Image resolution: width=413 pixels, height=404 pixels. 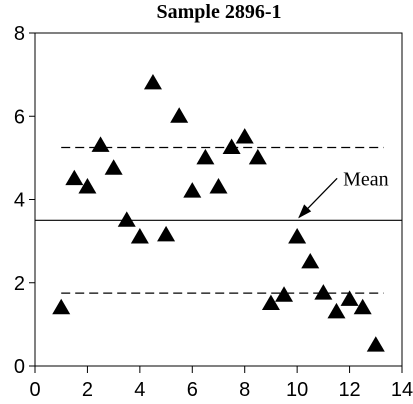 What do you see at coordinates (343, 193) in the screenshot?
I see `annotations: Mean` at bounding box center [343, 193].